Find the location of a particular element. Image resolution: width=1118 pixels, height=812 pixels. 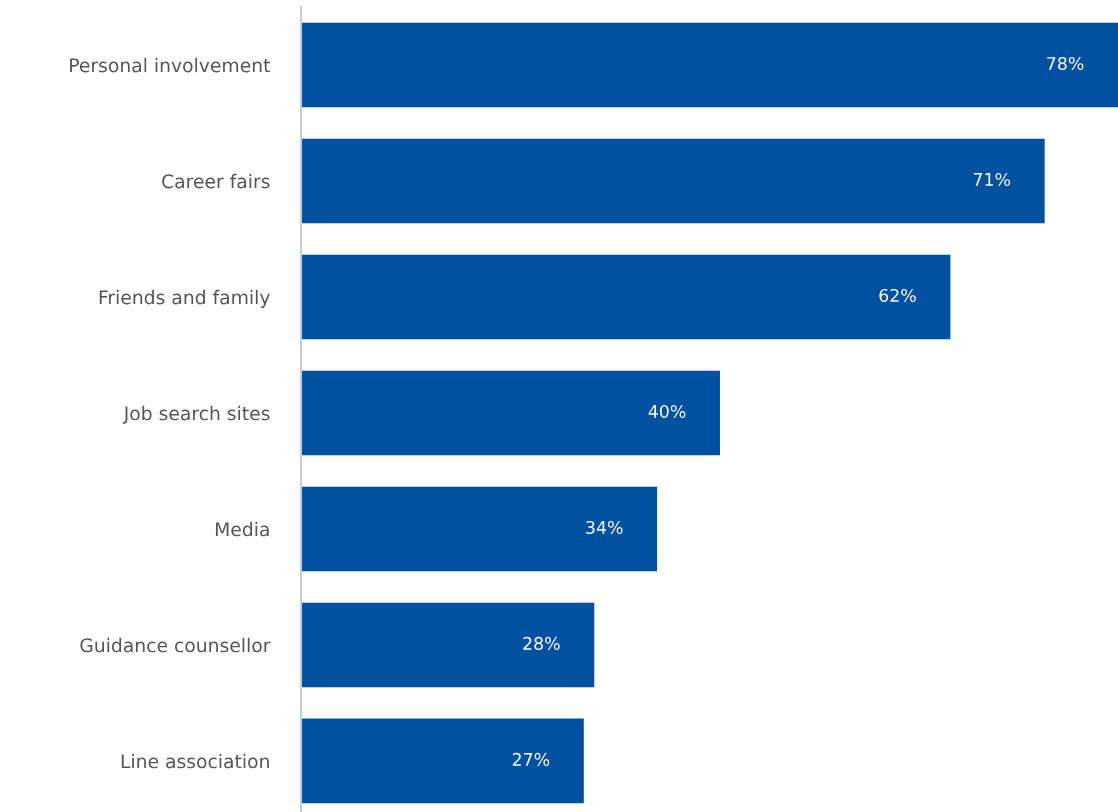

data-label: 71% is located at coordinates (992, 179).